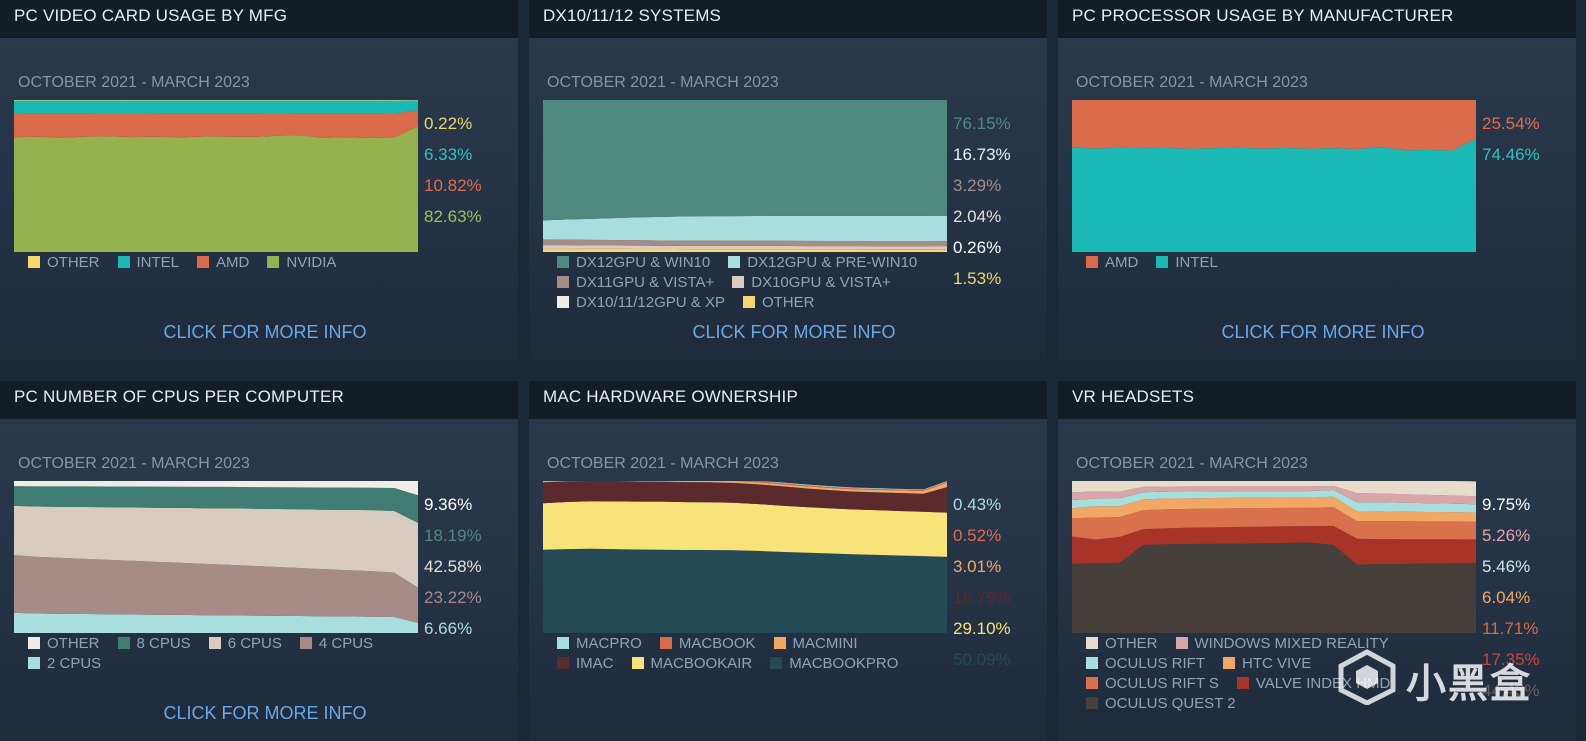 This screenshot has height=741, width=1586. What do you see at coordinates (585, 664) in the screenshot?
I see `legend-item: IMAC` at bounding box center [585, 664].